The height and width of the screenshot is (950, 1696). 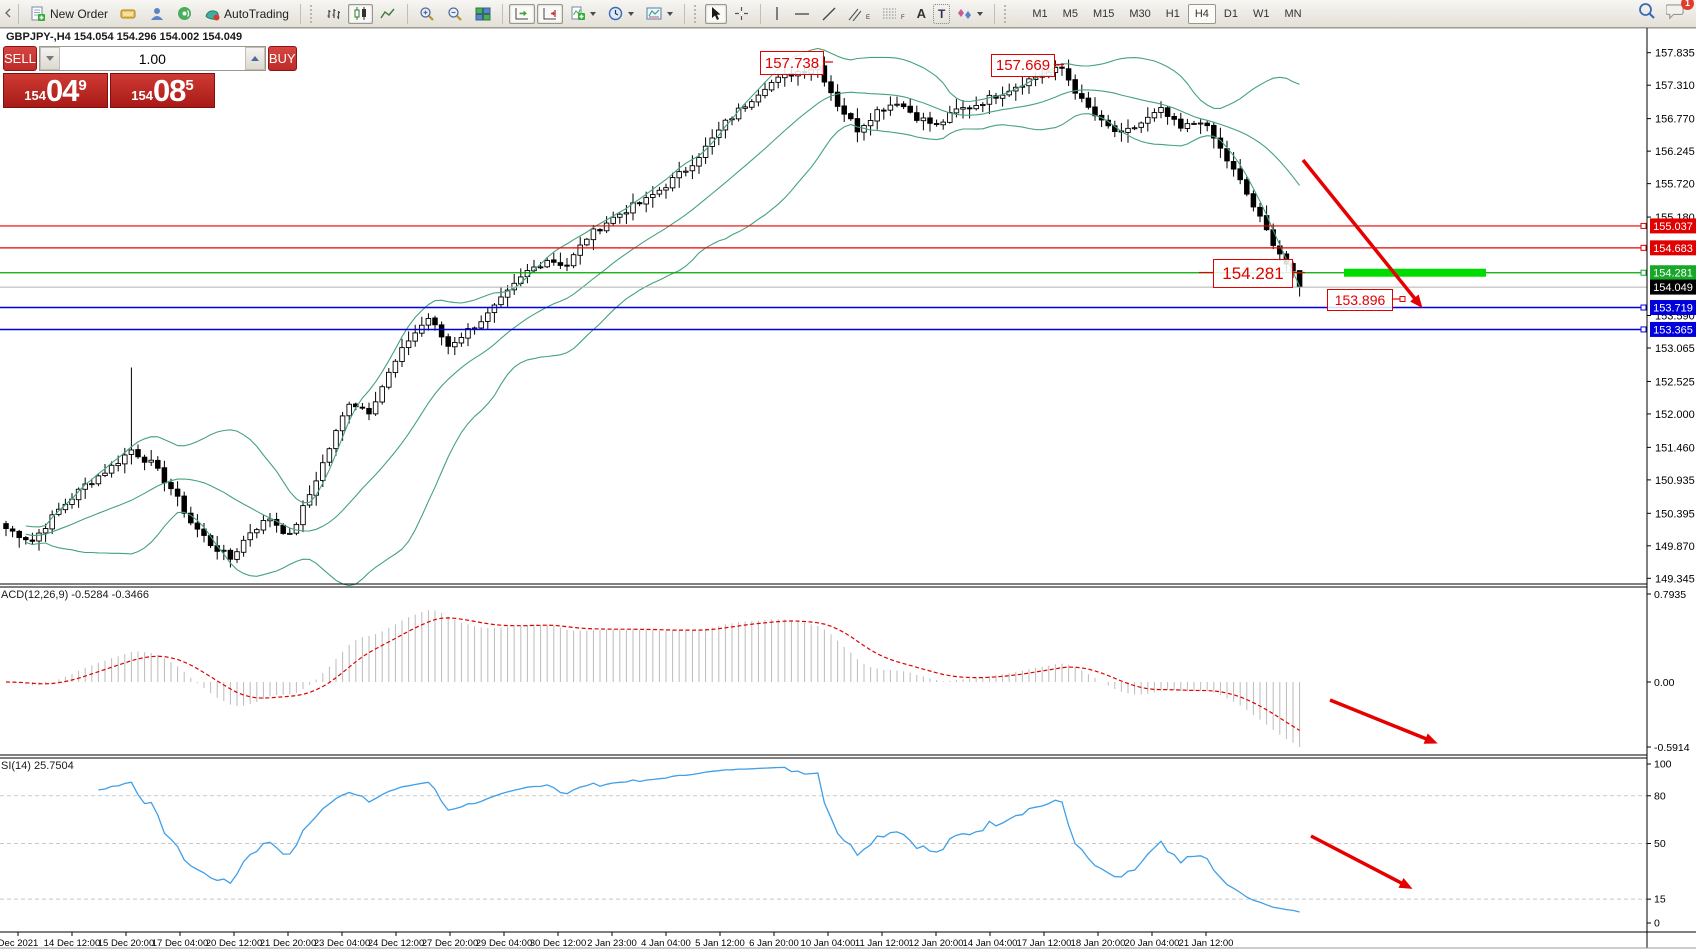 I want to click on svg-text: 0.7935, so click(x=1670, y=595).